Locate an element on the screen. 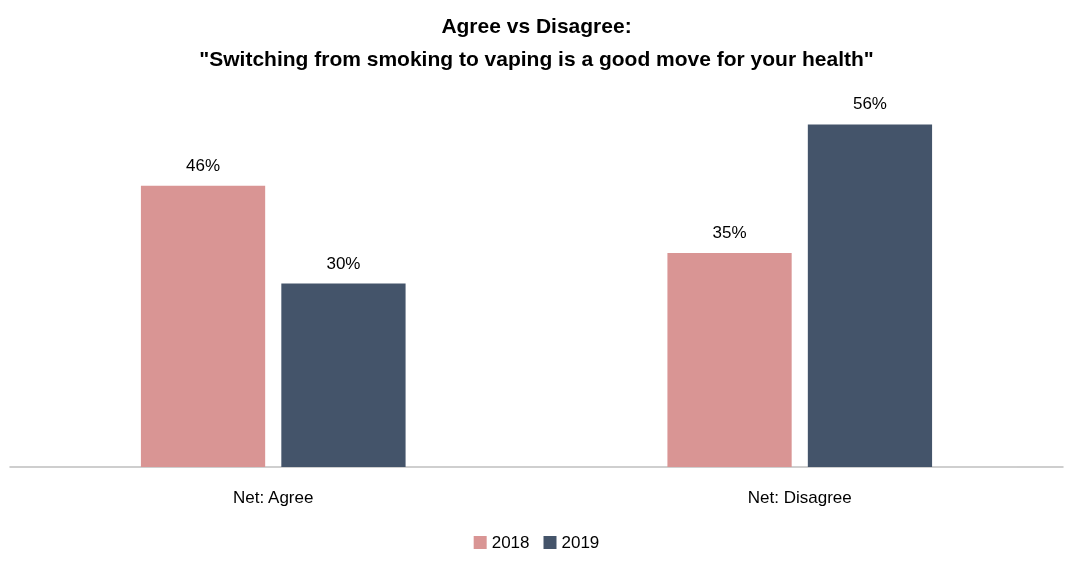 The image size is (1073, 562). data-label: 56% is located at coordinates (869, 104).